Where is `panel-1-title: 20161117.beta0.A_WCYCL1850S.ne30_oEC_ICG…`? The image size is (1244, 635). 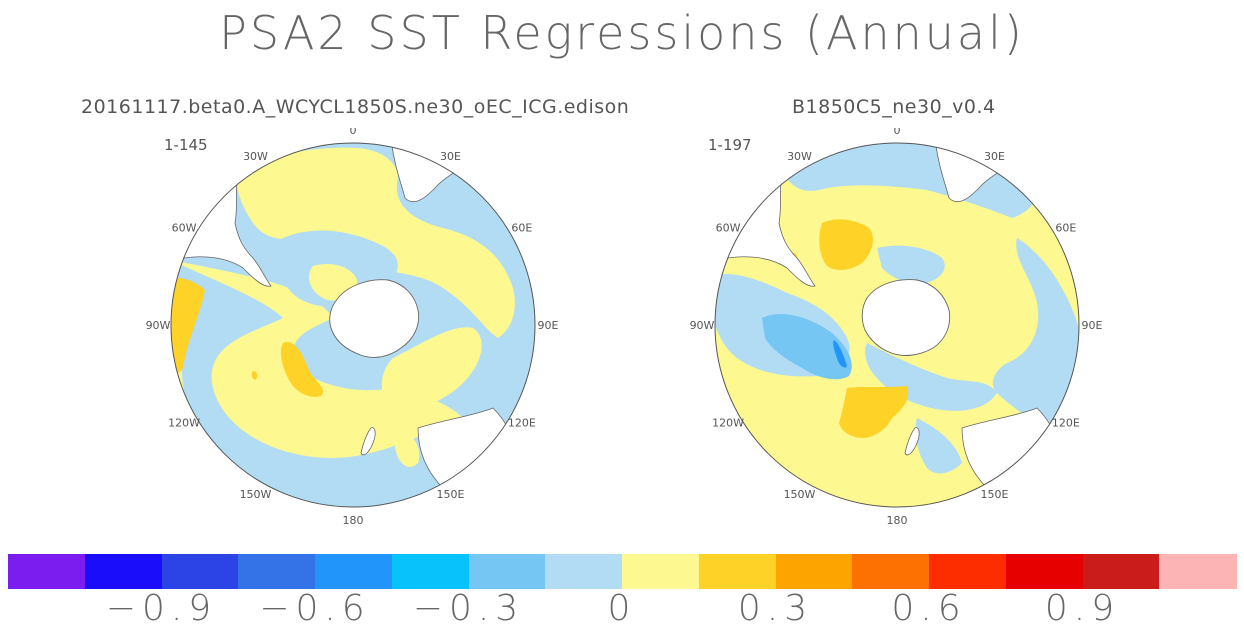 panel-1-title: 20161117.beta0.A_WCYCL1850S.ne30_oEC_ICG… is located at coordinates (355, 107).